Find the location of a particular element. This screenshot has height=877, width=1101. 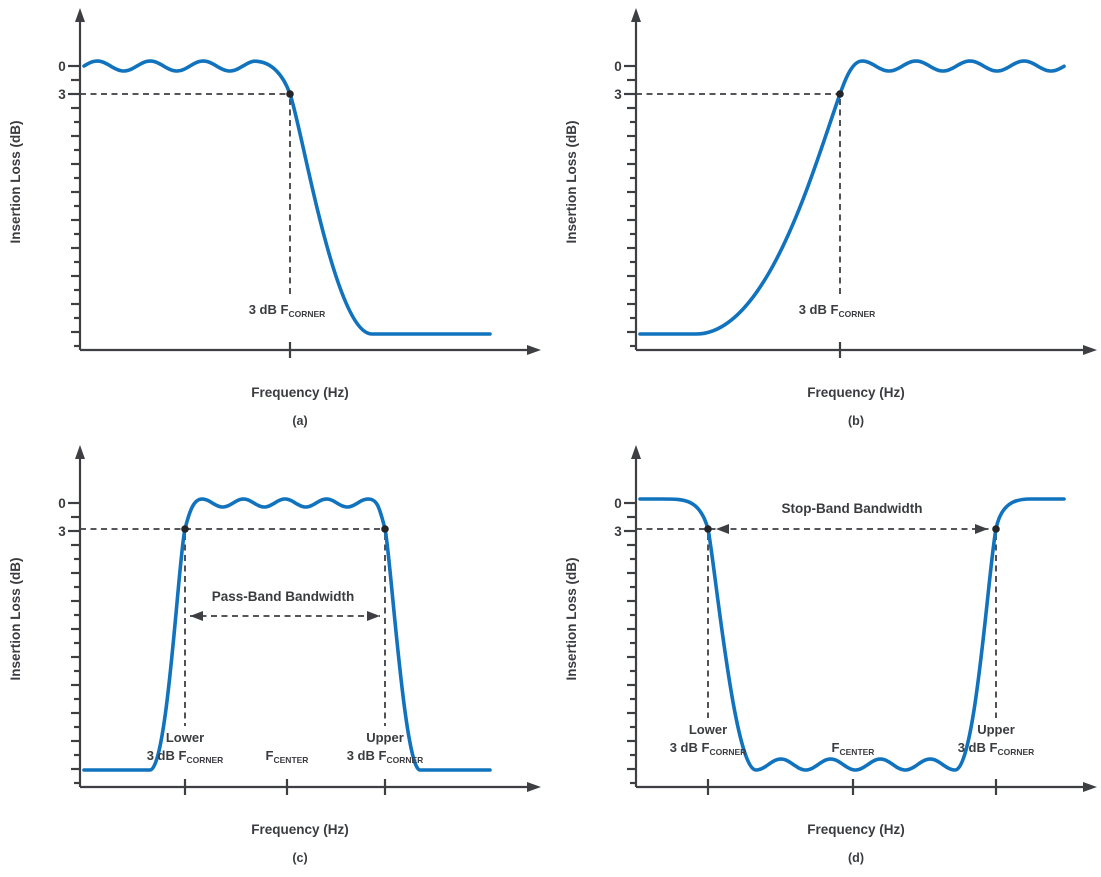

chart-caption: (b) is located at coordinates (856, 421).